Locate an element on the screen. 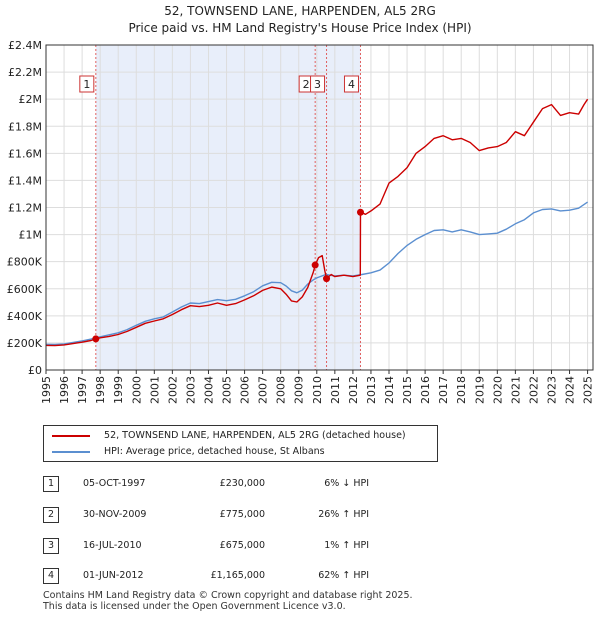  transaction-price: £675,000 is located at coordinates (242, 545).